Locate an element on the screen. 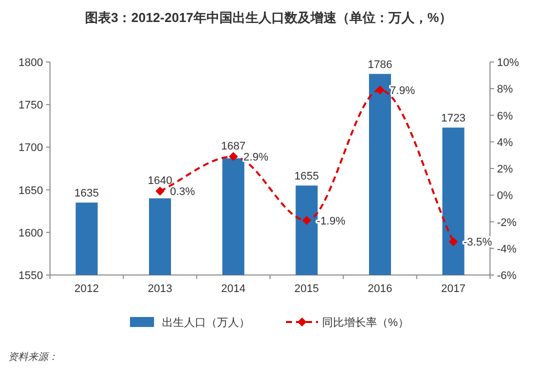 The image size is (537, 376). data-label: 1786 is located at coordinates (380, 64).